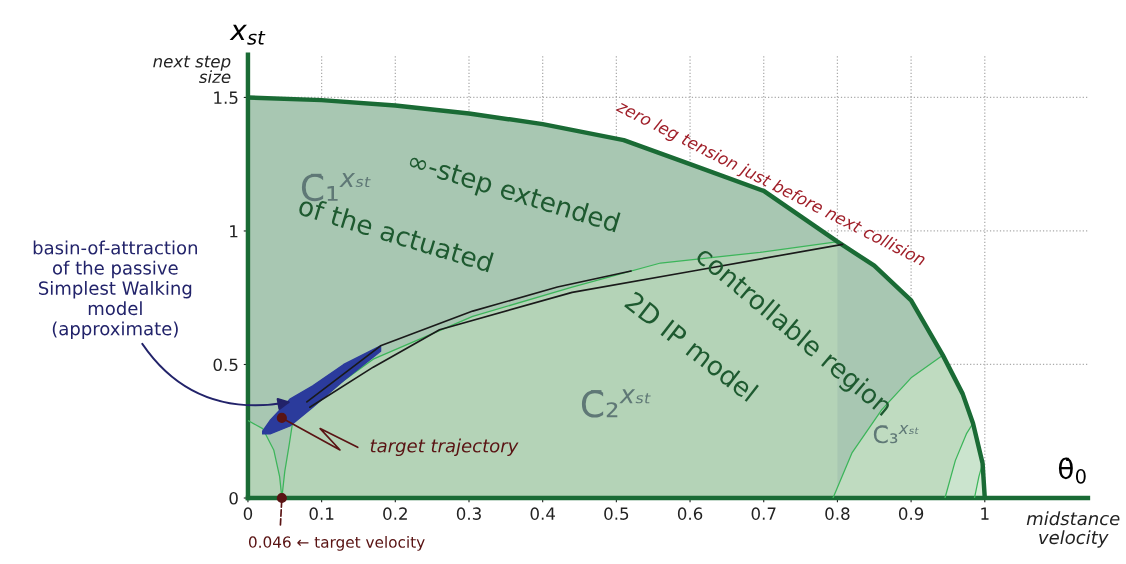  Describe the element at coordinates (395, 513) in the screenshot. I see `x-tick-label: 0.2` at that location.